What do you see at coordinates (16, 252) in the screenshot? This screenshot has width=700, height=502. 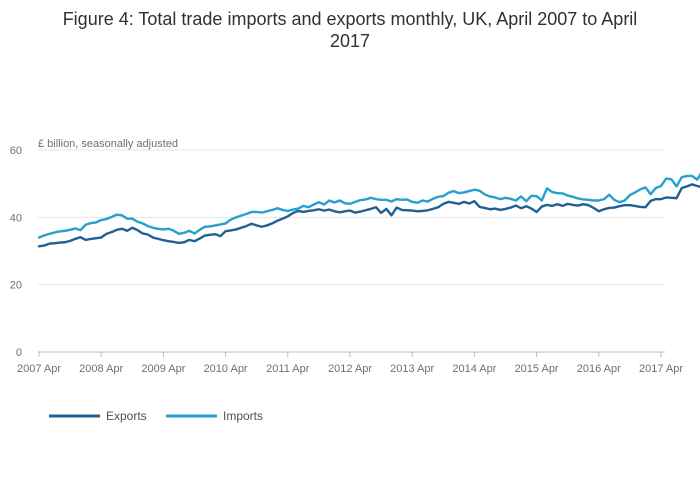 I see `y-axis-ticks: 0 20 40 60` at bounding box center [16, 252].